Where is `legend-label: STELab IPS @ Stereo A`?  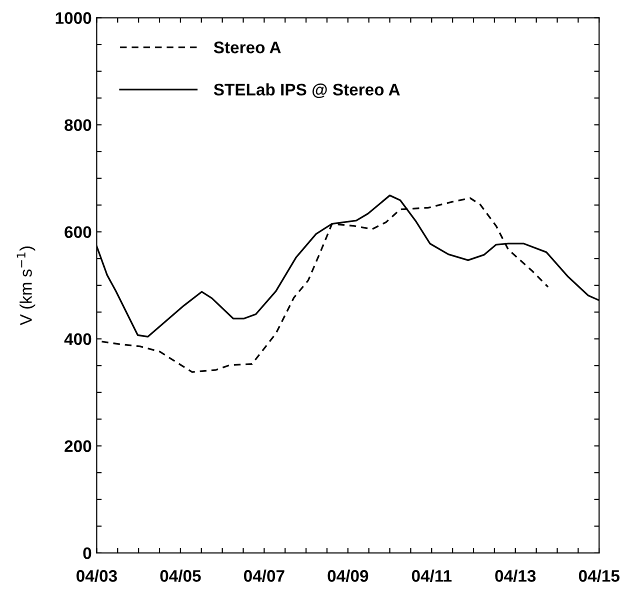 legend-label: STELab IPS @ Stereo A is located at coordinates (307, 90).